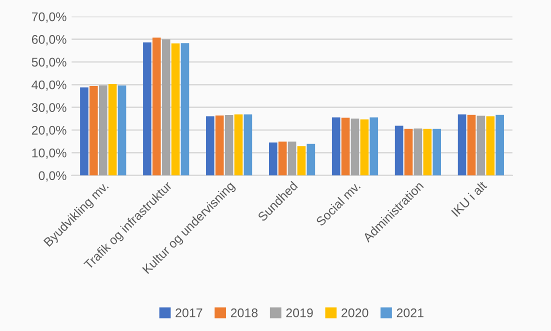 The image size is (551, 331). I want to click on y-tick-label: 30,0%, so click(49, 108).